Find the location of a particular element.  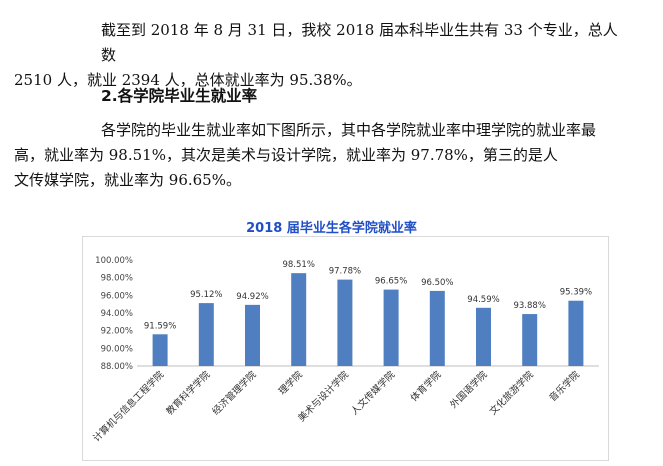

chart-title: 2018 届毕业生各学院就业率 is located at coordinates (331, 228).